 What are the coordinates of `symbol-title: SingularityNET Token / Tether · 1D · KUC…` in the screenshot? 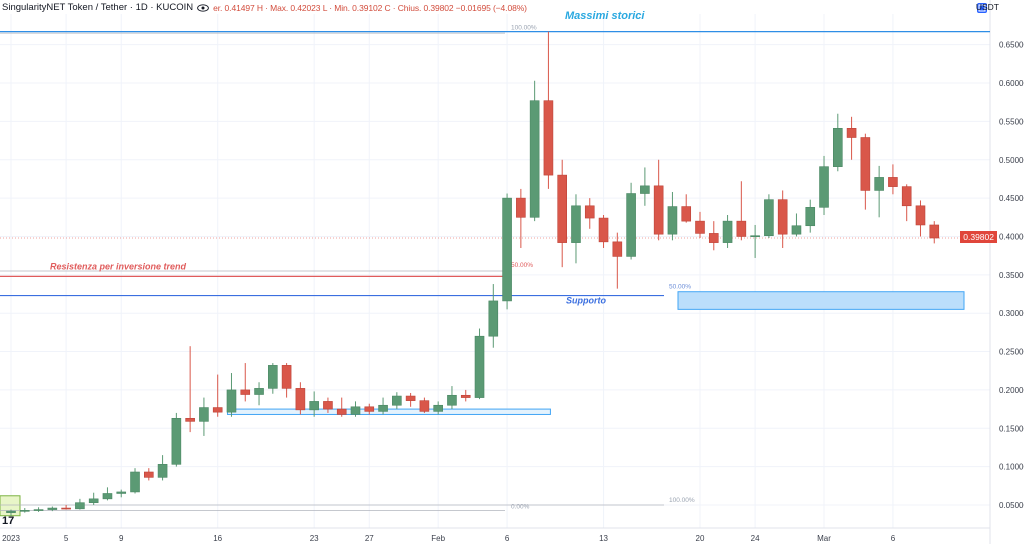 It's located at (98, 7).